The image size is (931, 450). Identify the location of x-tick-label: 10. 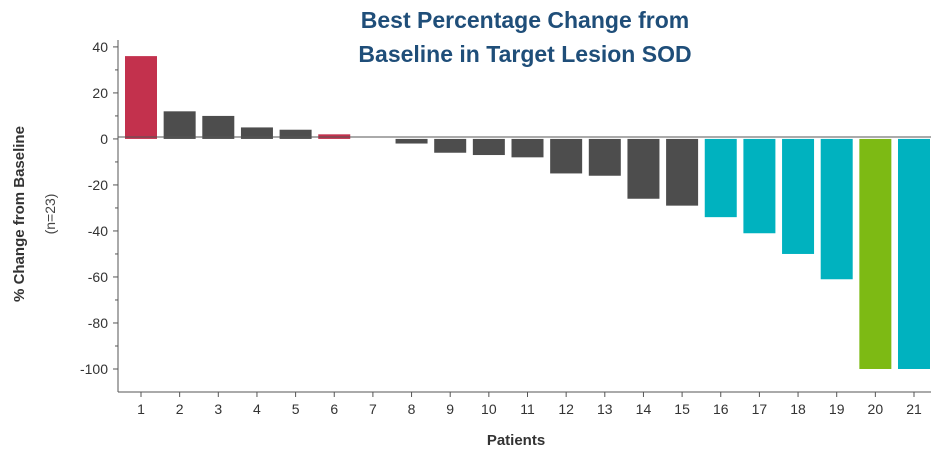
(489, 409).